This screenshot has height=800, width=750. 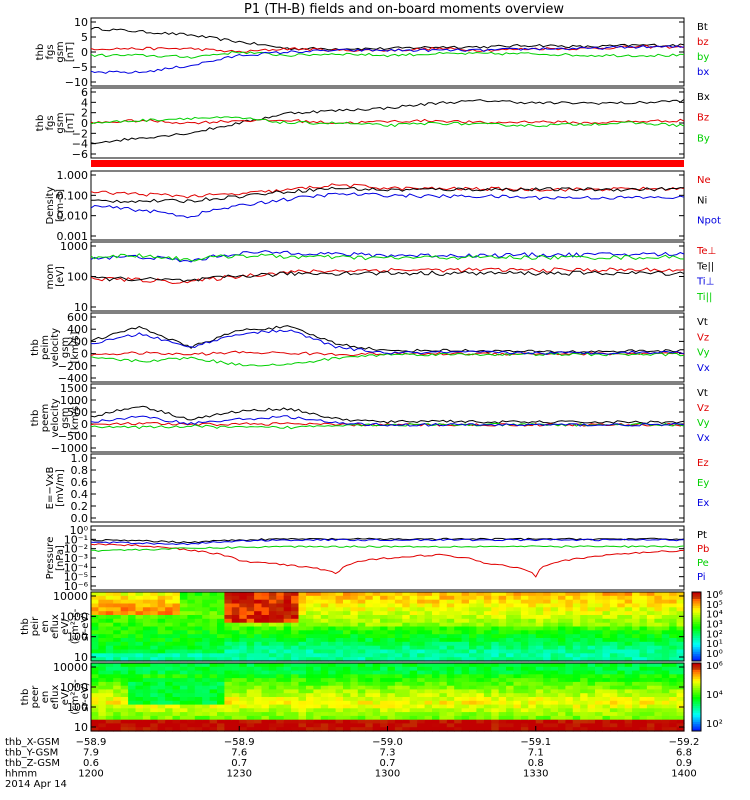 What do you see at coordinates (388, 697) in the screenshot?
I see `spectrogram-peer-spec` at bounding box center [388, 697].